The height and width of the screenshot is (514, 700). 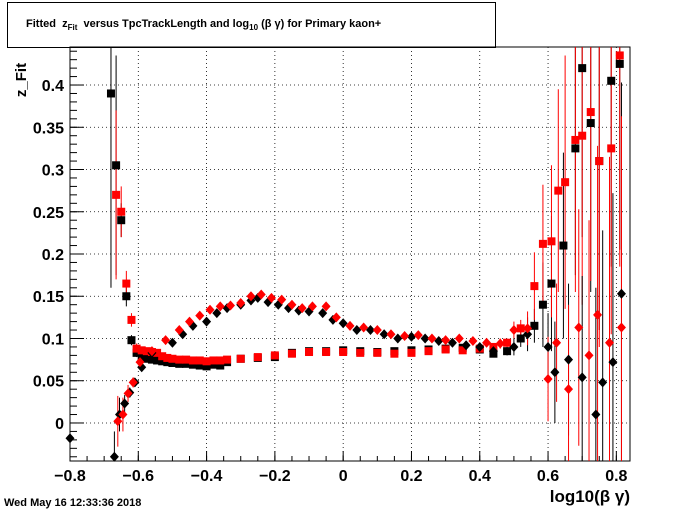 What do you see at coordinates (48, 128) in the screenshot?
I see `y-tick-label: 0.35` at bounding box center [48, 128].